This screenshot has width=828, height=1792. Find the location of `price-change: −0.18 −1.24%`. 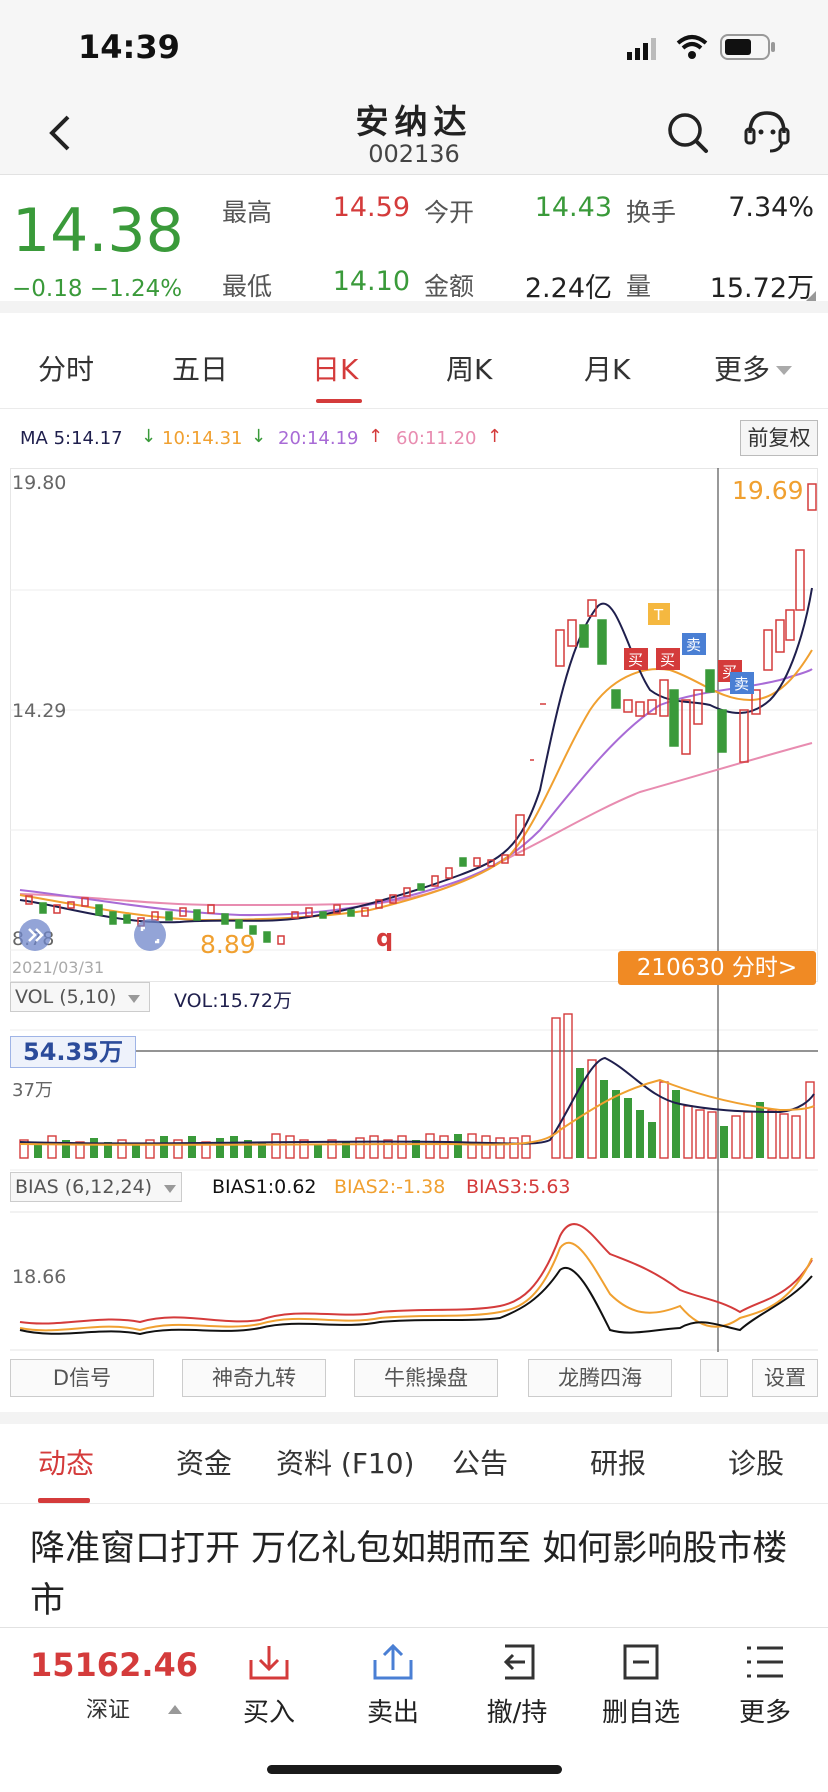

price-change: −0.18 −1.24% is located at coordinates (97, 289).